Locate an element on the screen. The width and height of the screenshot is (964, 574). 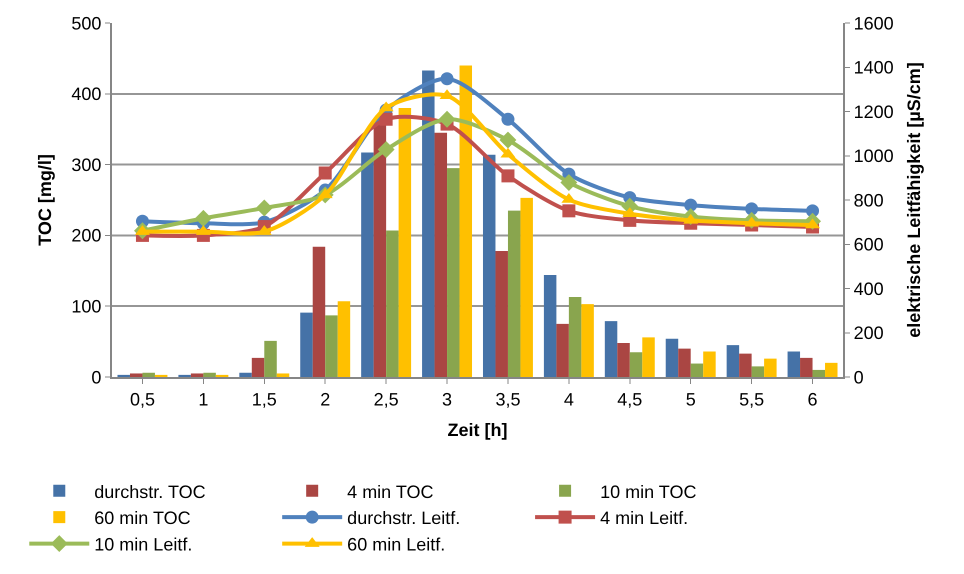
legend-label: 60 min TOC is located at coordinates (142, 518).